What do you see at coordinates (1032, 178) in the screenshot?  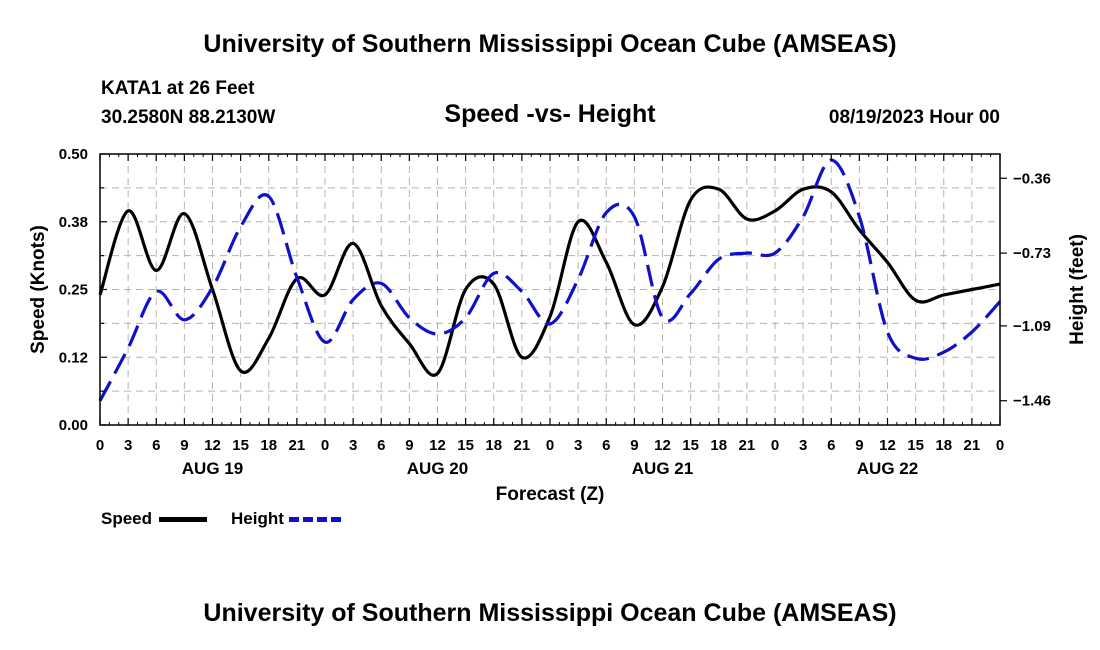 I see `y-tick-label-right: −0.36` at bounding box center [1032, 178].